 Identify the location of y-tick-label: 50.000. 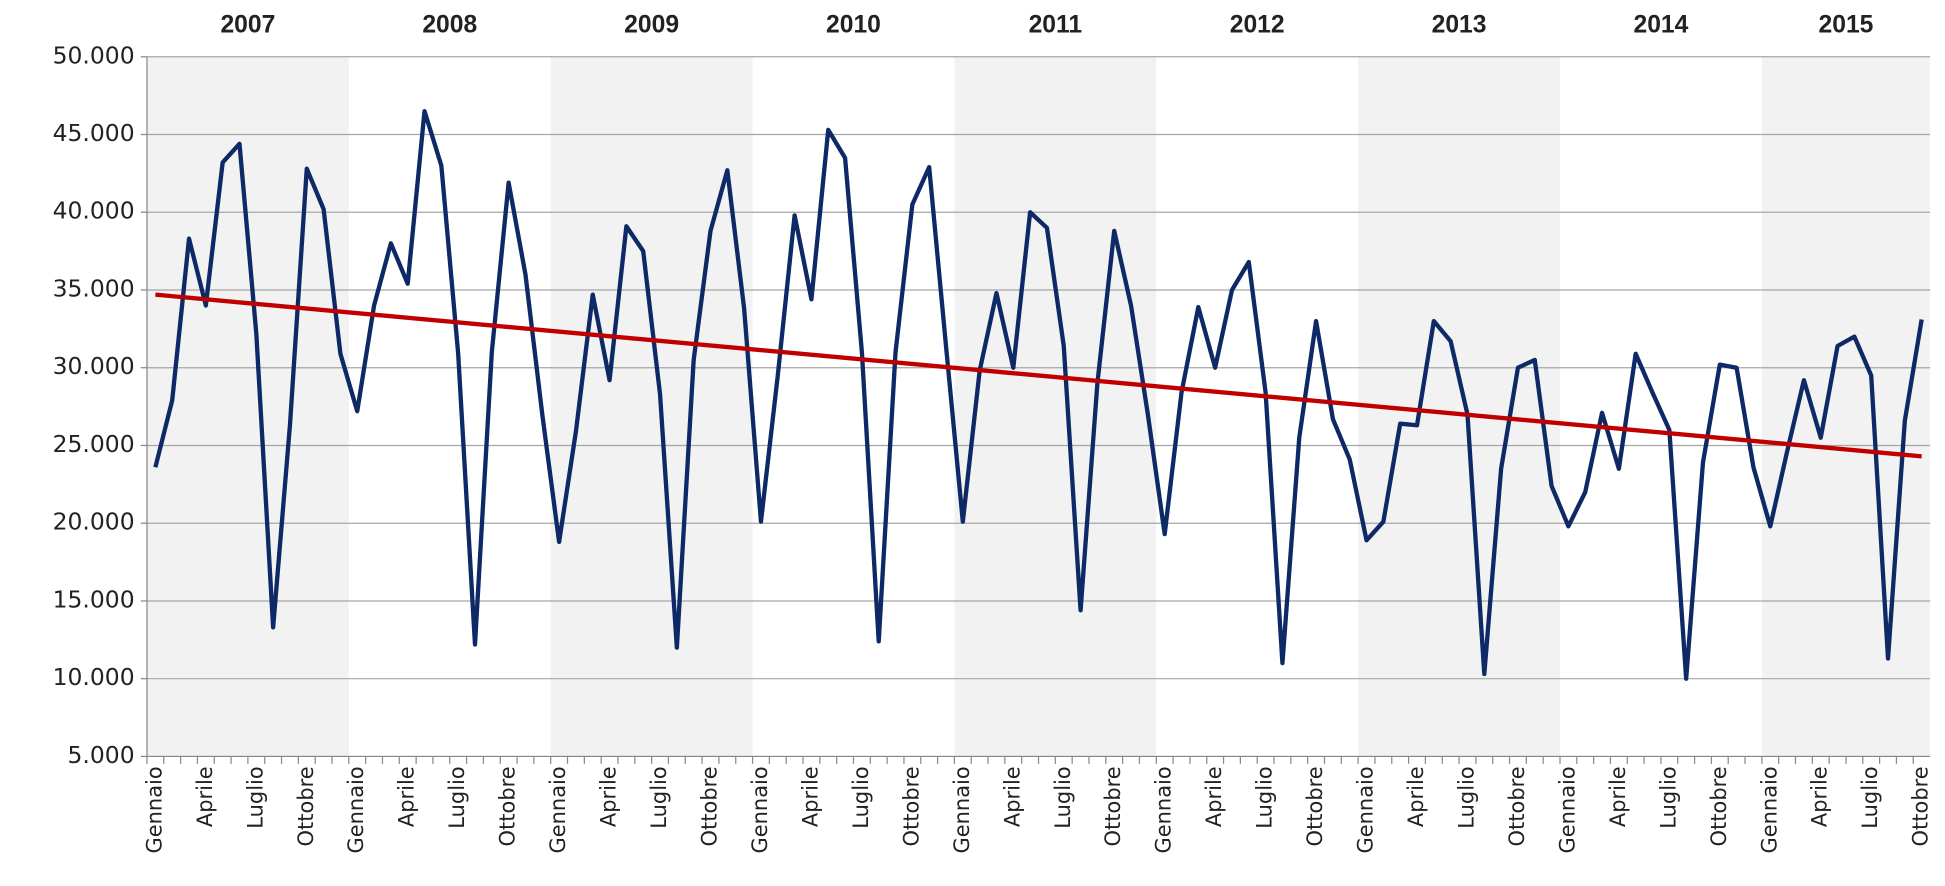
(94, 55).